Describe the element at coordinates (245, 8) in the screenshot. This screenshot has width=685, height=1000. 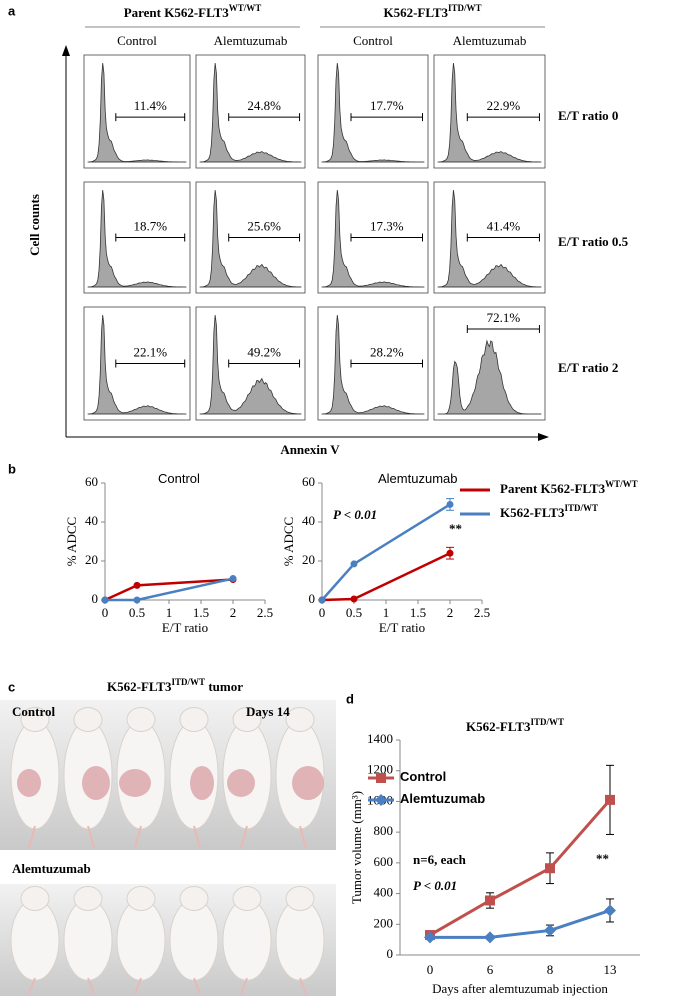
I see `group-header-part: WT/WT` at that location.